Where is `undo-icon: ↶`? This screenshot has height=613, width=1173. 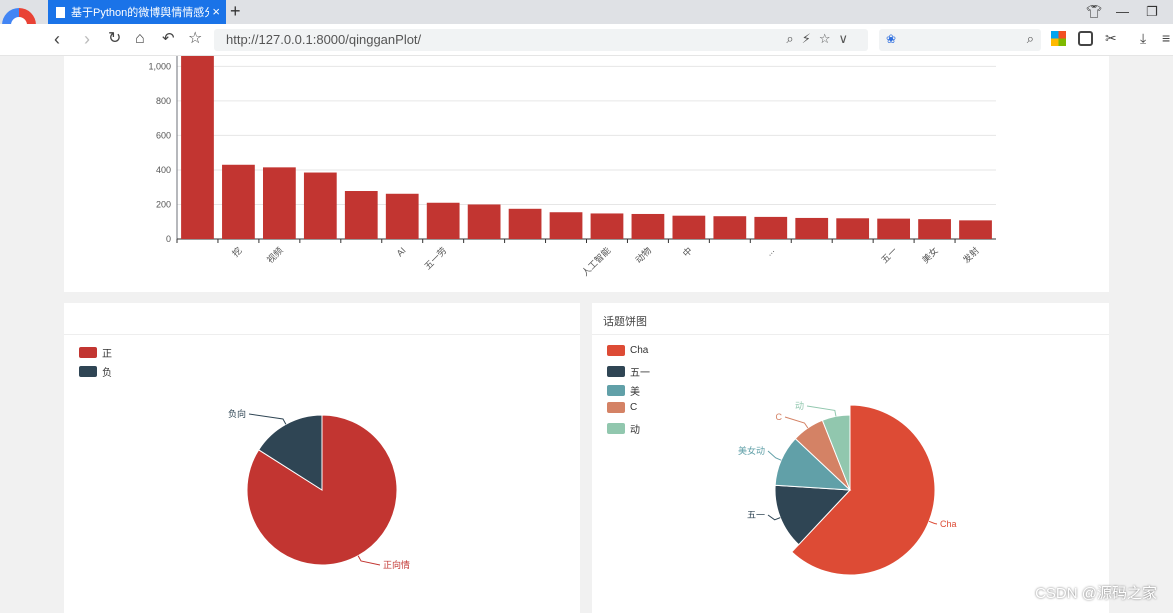
undo-icon: ↶ is located at coordinates (168, 38).